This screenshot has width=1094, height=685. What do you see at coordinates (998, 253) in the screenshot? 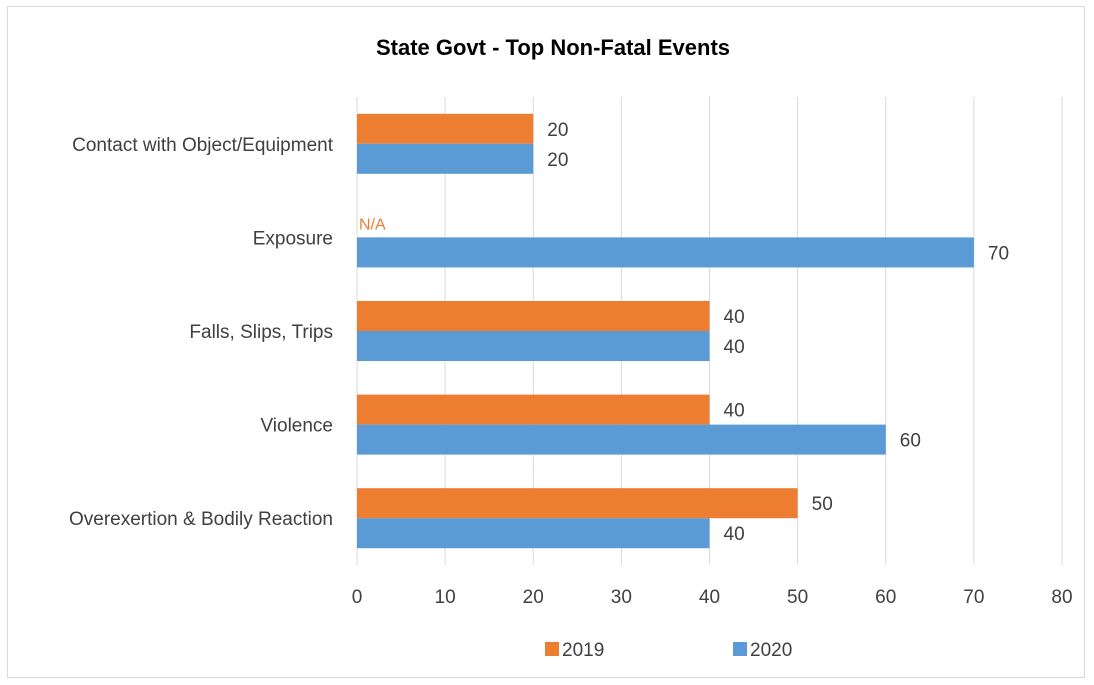
I see `data-label: 70` at bounding box center [998, 253].